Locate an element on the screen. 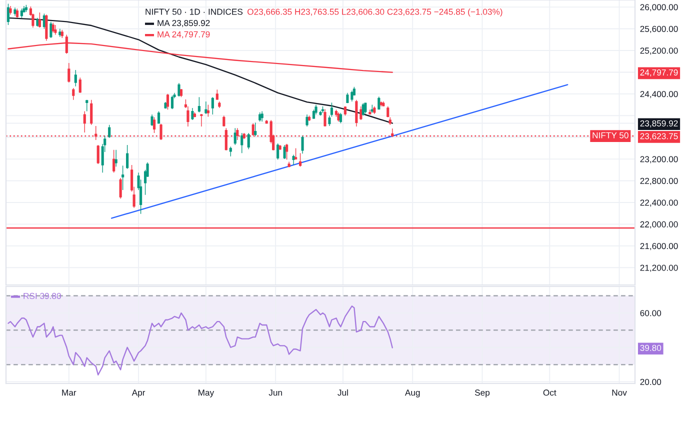  y-tick-label: 24,797.79 is located at coordinates (659, 73).